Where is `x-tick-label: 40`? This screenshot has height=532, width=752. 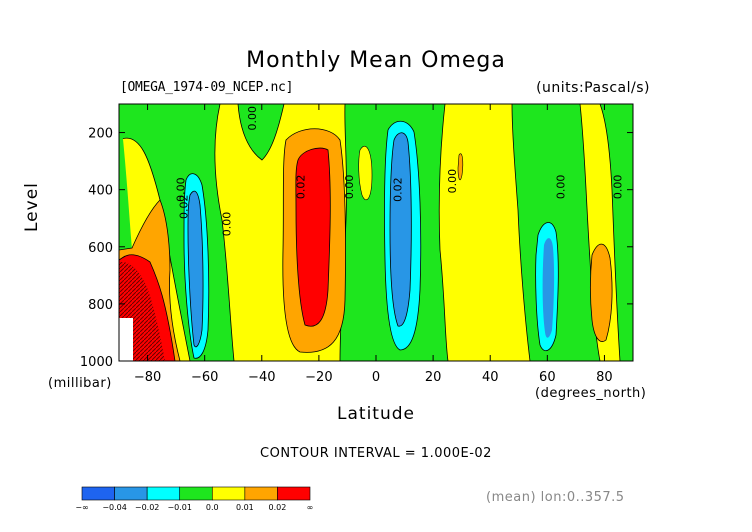
x-tick-label: 40 is located at coordinates (490, 377).